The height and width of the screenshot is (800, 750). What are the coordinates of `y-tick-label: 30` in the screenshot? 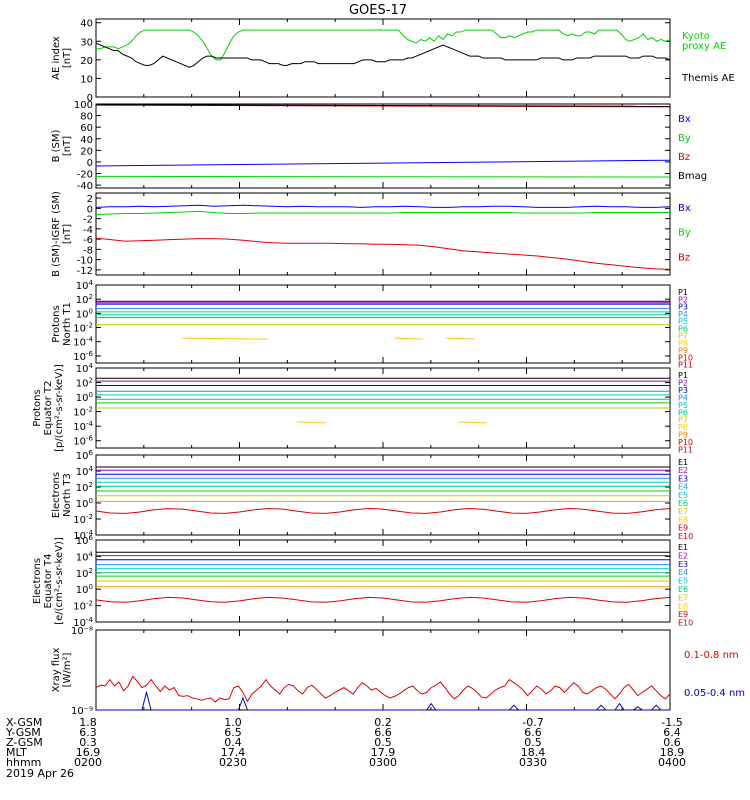 It's located at (86, 42).